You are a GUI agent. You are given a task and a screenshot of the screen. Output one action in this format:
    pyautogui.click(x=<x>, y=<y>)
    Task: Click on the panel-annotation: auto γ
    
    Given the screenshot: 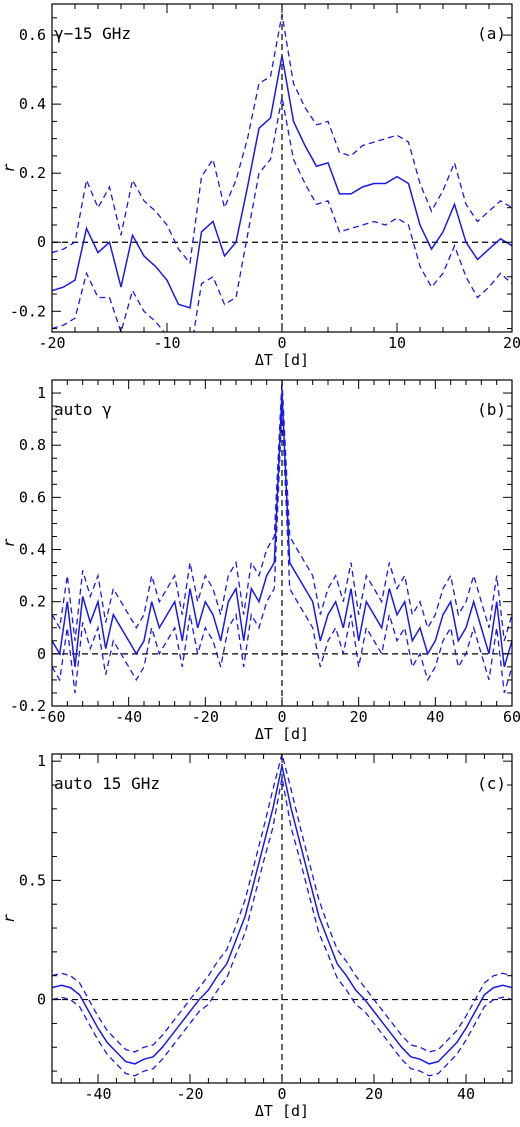 What is the action you would take?
    pyautogui.click(x=83, y=409)
    